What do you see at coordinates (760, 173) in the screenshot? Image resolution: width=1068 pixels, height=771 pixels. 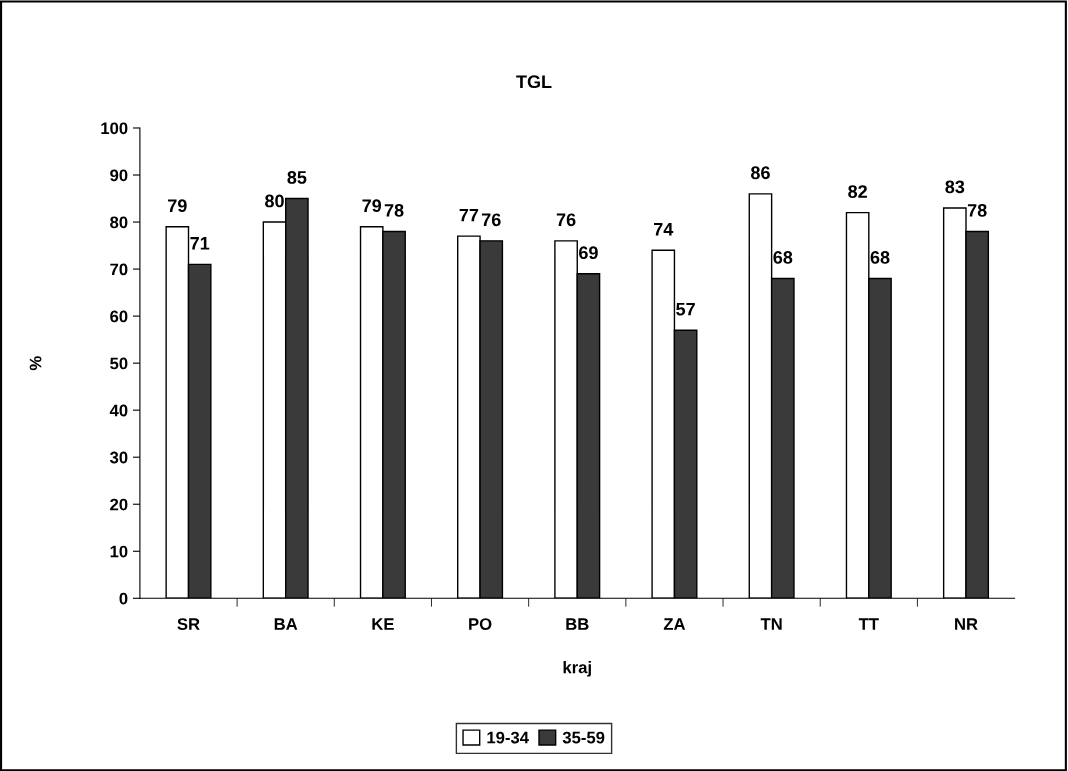 I see `data-label: 86` at bounding box center [760, 173].